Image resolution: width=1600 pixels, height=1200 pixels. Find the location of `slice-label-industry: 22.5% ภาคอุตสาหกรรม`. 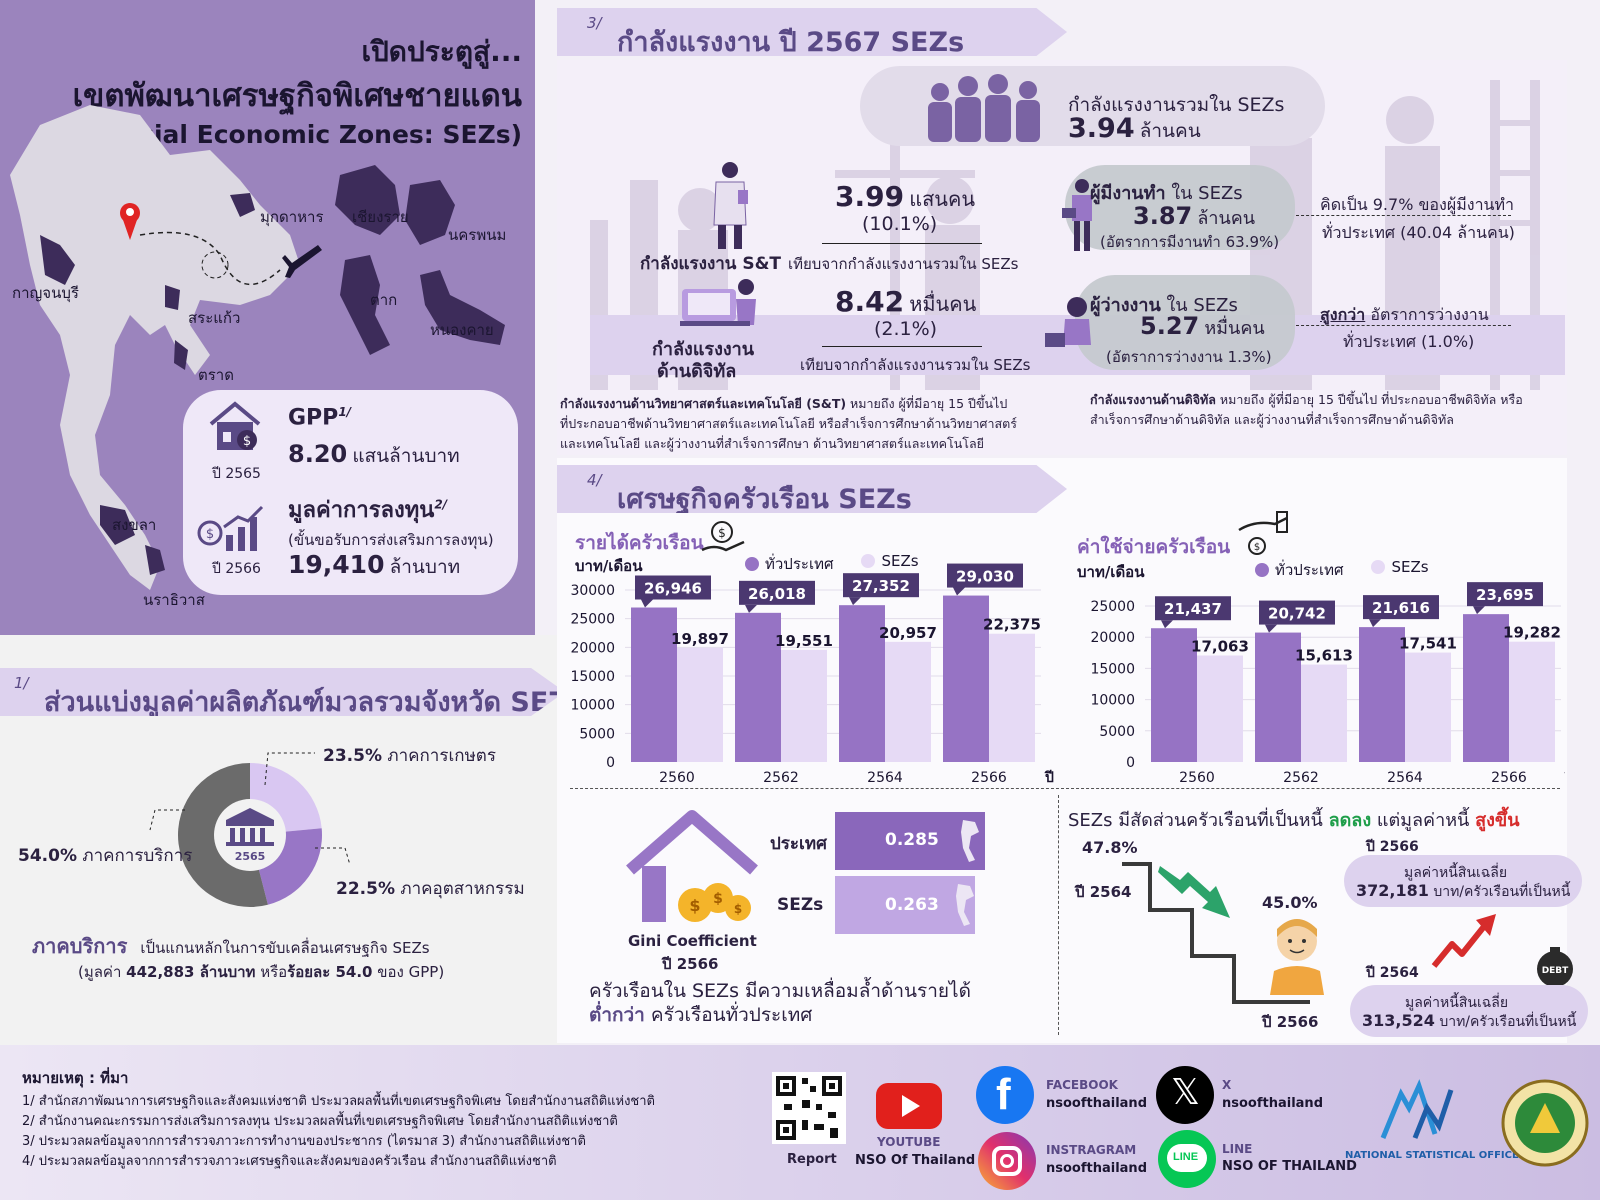

slice-label-industry: 22.5% ภาคอุตสาหกรรม is located at coordinates (430, 889).